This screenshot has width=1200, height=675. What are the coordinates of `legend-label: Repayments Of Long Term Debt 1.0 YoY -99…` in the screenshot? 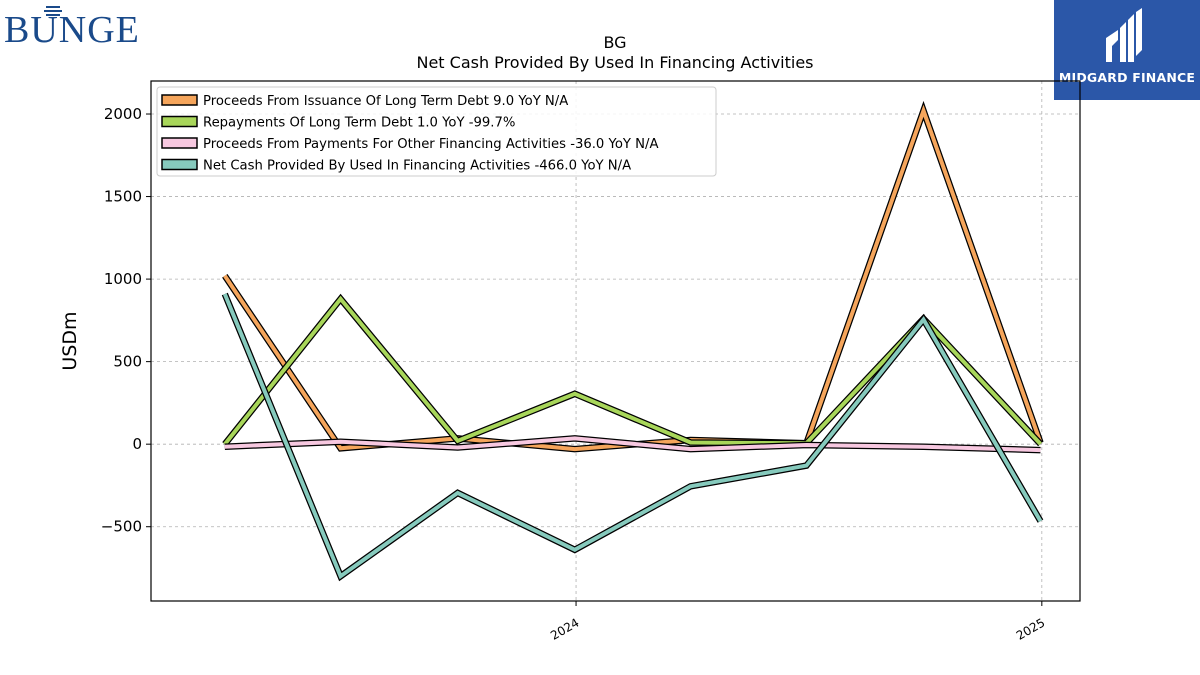 It's located at (359, 123).